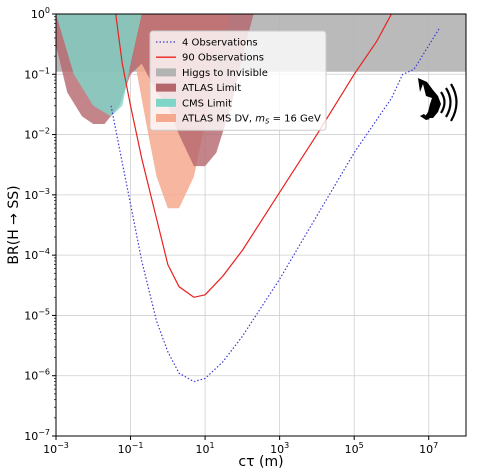 This screenshot has width=480, height=473. What do you see at coordinates (44, 432) in the screenshot?
I see `tick-exponent: −7` at bounding box center [44, 432].